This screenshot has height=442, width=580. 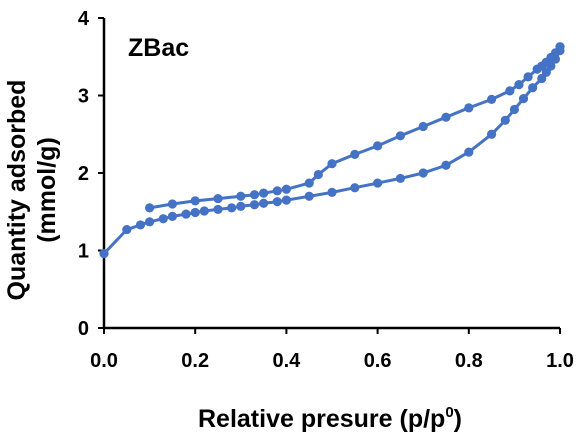 What do you see at coordinates (83, 252) in the screenshot?
I see `y-tick-label: 1` at bounding box center [83, 252].